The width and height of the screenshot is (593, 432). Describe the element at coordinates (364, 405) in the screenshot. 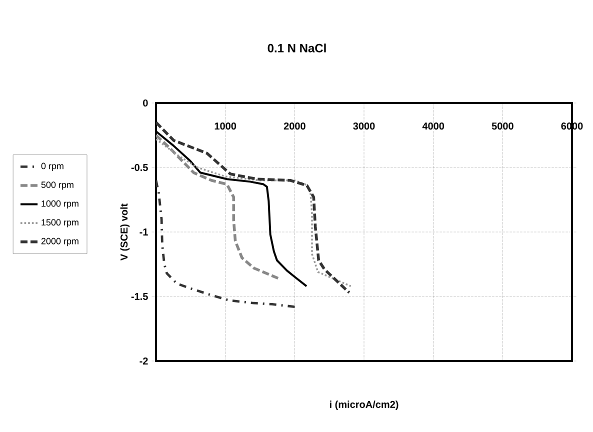

I see `x-axis-title: i (microA/cm2)` at that location.